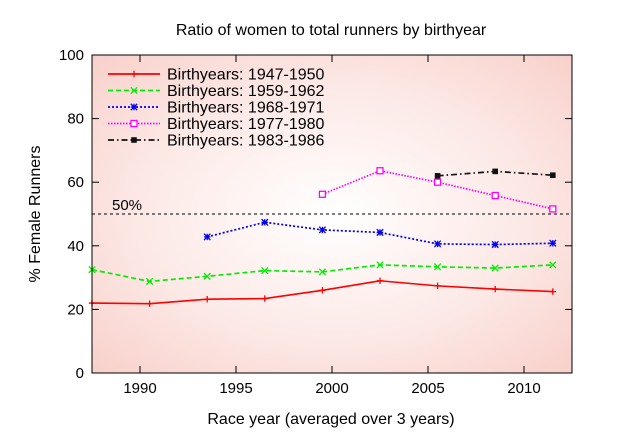 This screenshot has width=622, height=435. I want to click on x-axis-title: Race year (averaged over 3 years), so click(330, 419).